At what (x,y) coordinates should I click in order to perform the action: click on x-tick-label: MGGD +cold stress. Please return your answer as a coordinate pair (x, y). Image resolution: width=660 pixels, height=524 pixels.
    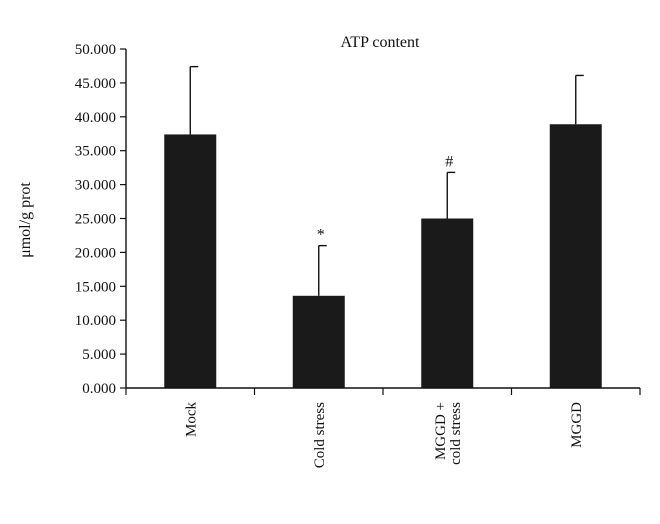
    Looking at the image, I should click on (448, 433).